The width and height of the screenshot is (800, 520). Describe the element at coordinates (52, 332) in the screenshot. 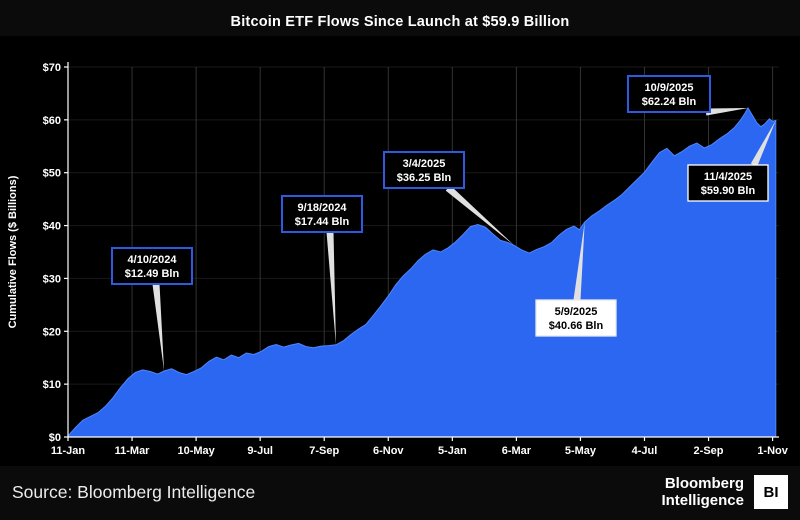

I see `y-tick-label: $20` at that location.